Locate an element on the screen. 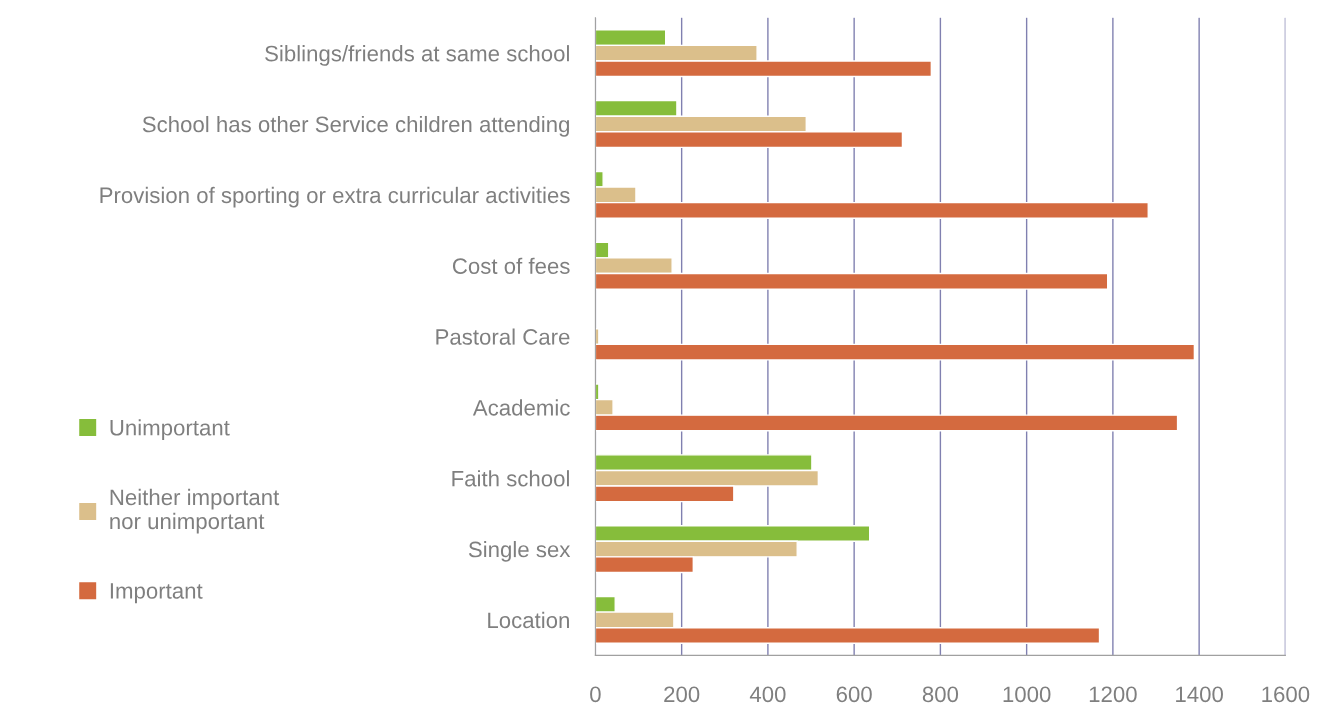  x-tick-label: 200 is located at coordinates (682, 694).